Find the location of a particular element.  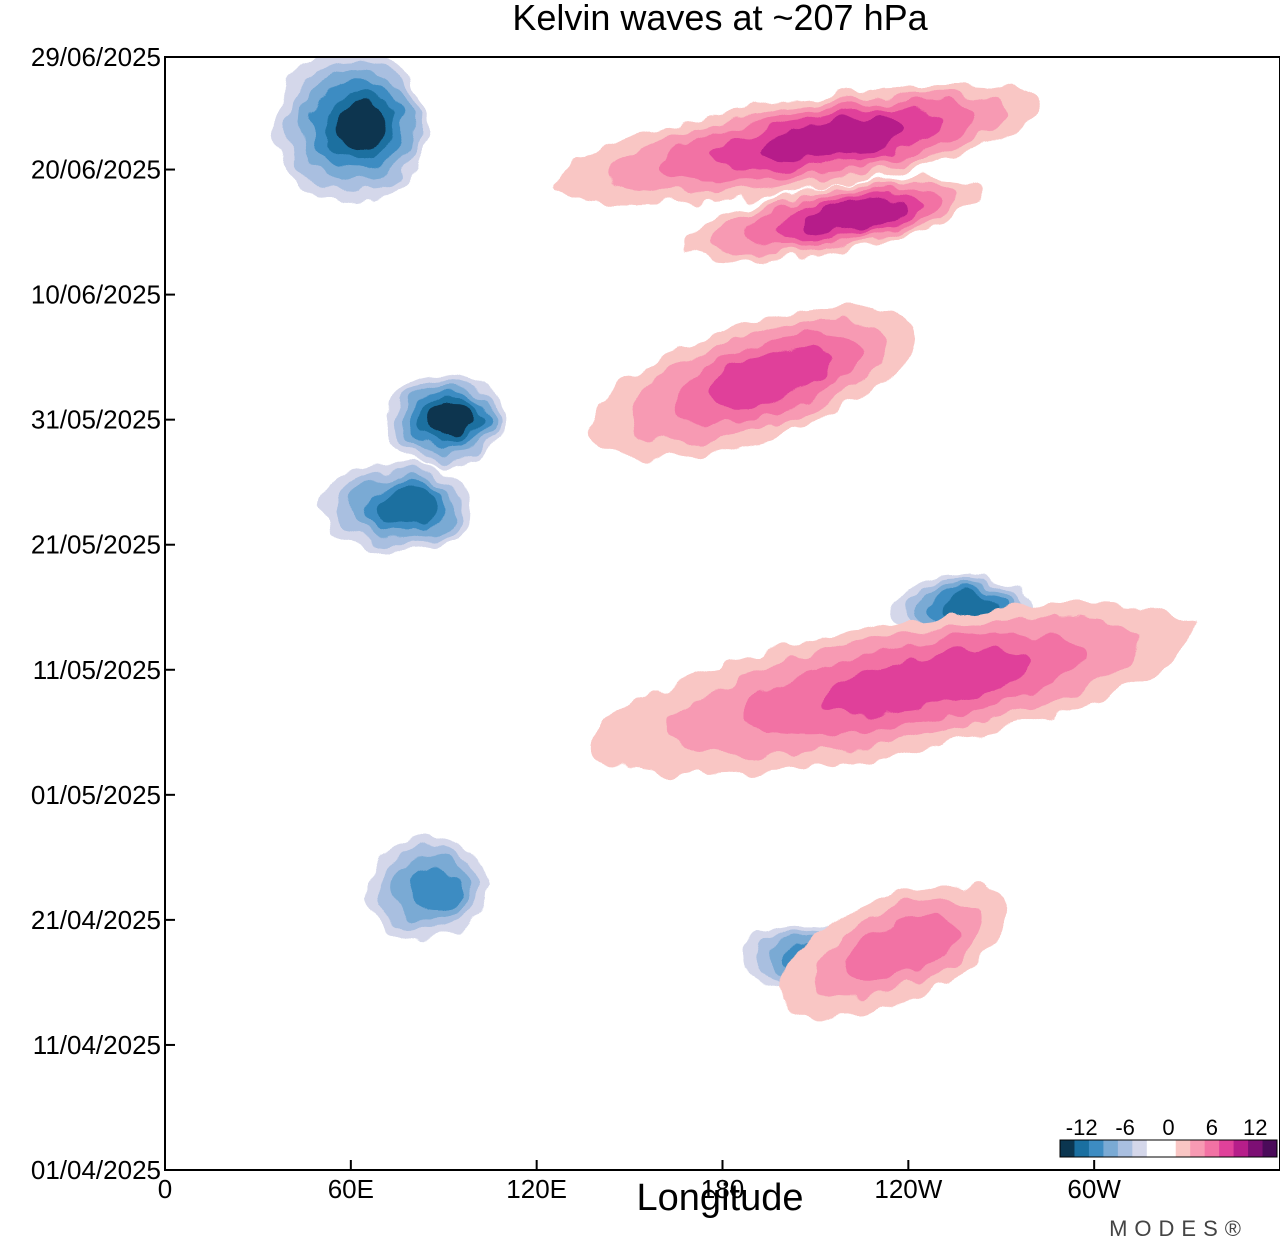

x-tick-label: 120E is located at coordinates (536, 1189).